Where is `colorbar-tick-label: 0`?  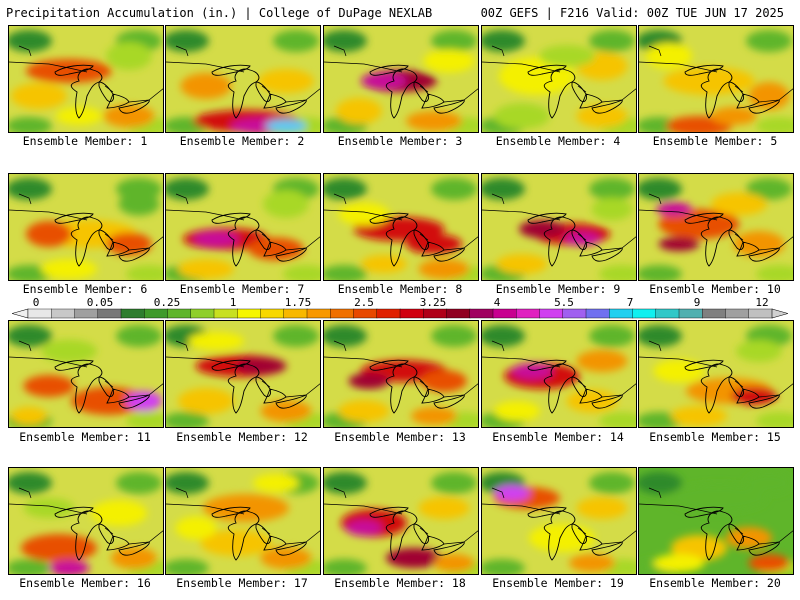 colorbar-tick-label: 0 is located at coordinates (36, 302).